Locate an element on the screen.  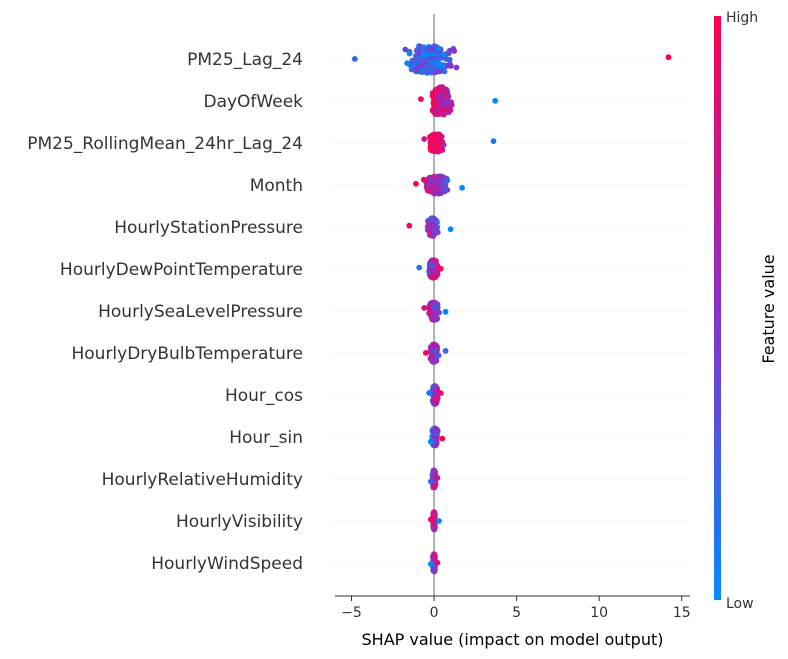
feature-label: HourlyDryBulbTemperature is located at coordinates (187, 354).